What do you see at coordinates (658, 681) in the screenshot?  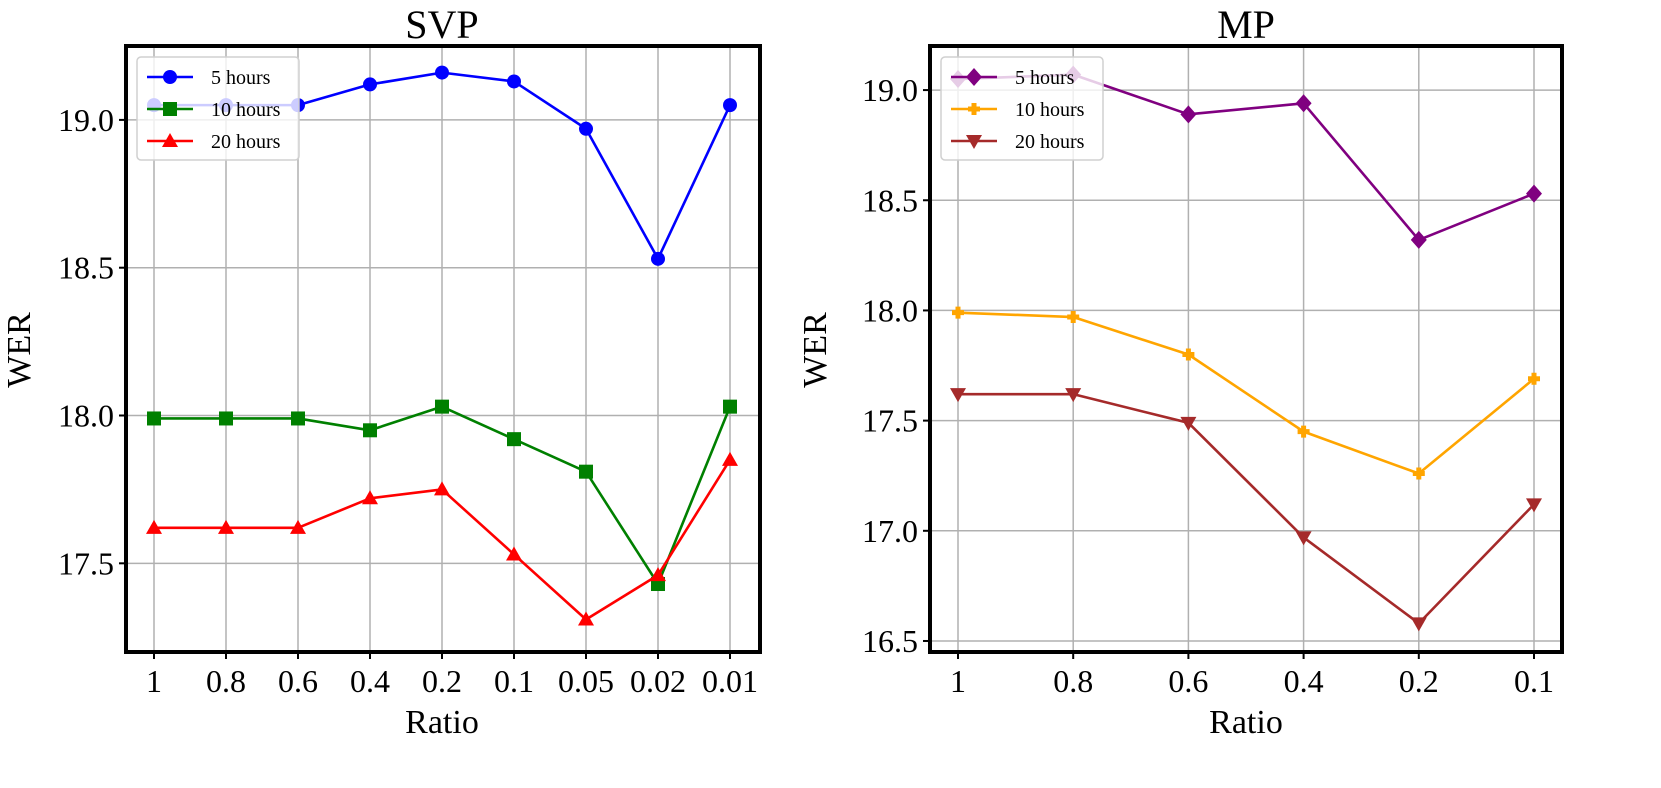 I see `x-tick-label: 0.02` at bounding box center [658, 681].